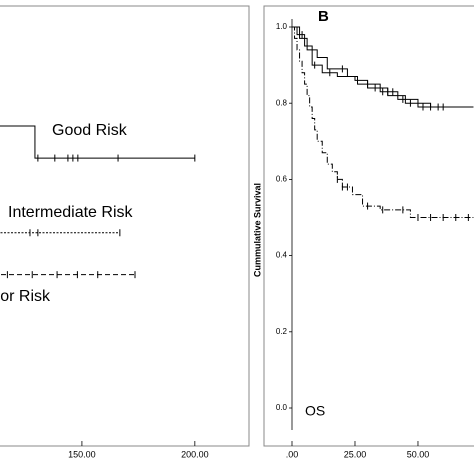 This screenshot has height=474, width=474. Describe the element at coordinates (282, 179) in the screenshot. I see `y-tick-label: 0.6` at that location.